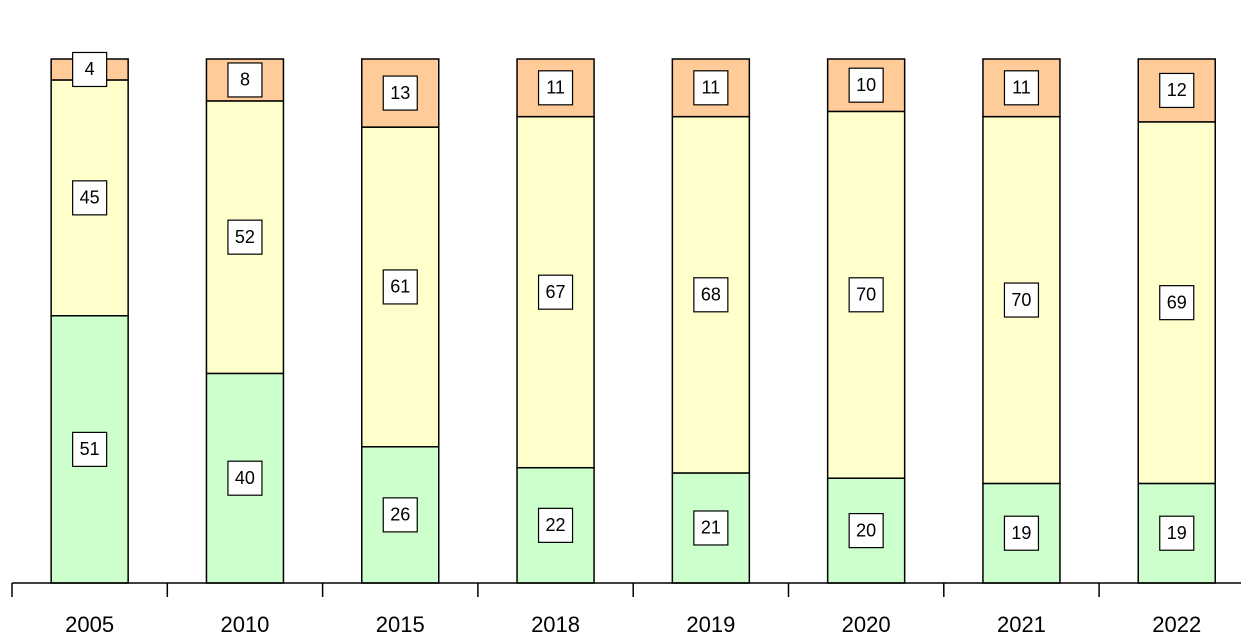  I want to click on data-label: 12, so click(1177, 90).